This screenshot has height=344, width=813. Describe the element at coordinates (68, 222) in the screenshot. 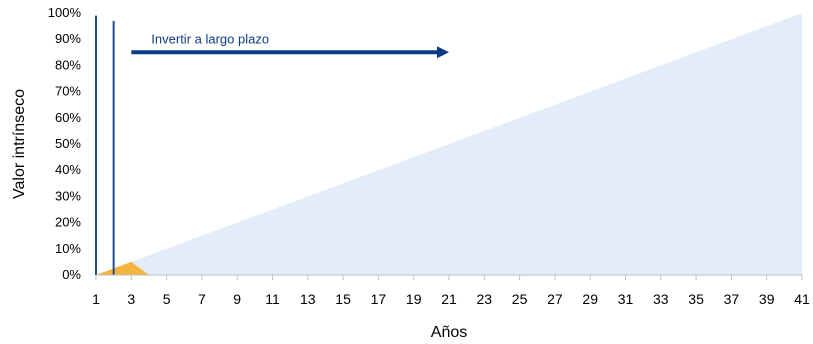

I see `y-tick-label: 20%` at that location.